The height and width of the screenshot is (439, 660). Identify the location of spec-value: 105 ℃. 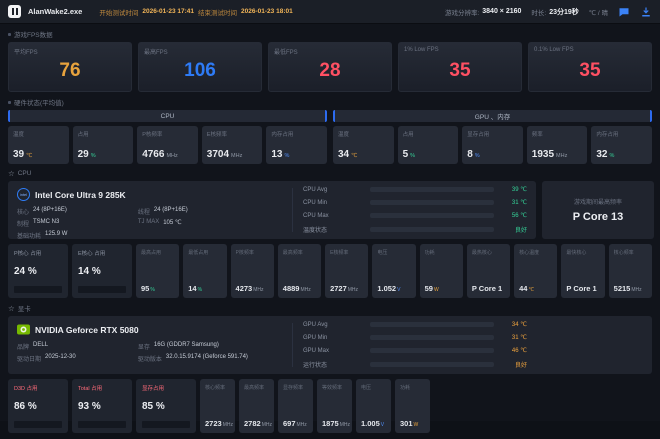
(172, 223).